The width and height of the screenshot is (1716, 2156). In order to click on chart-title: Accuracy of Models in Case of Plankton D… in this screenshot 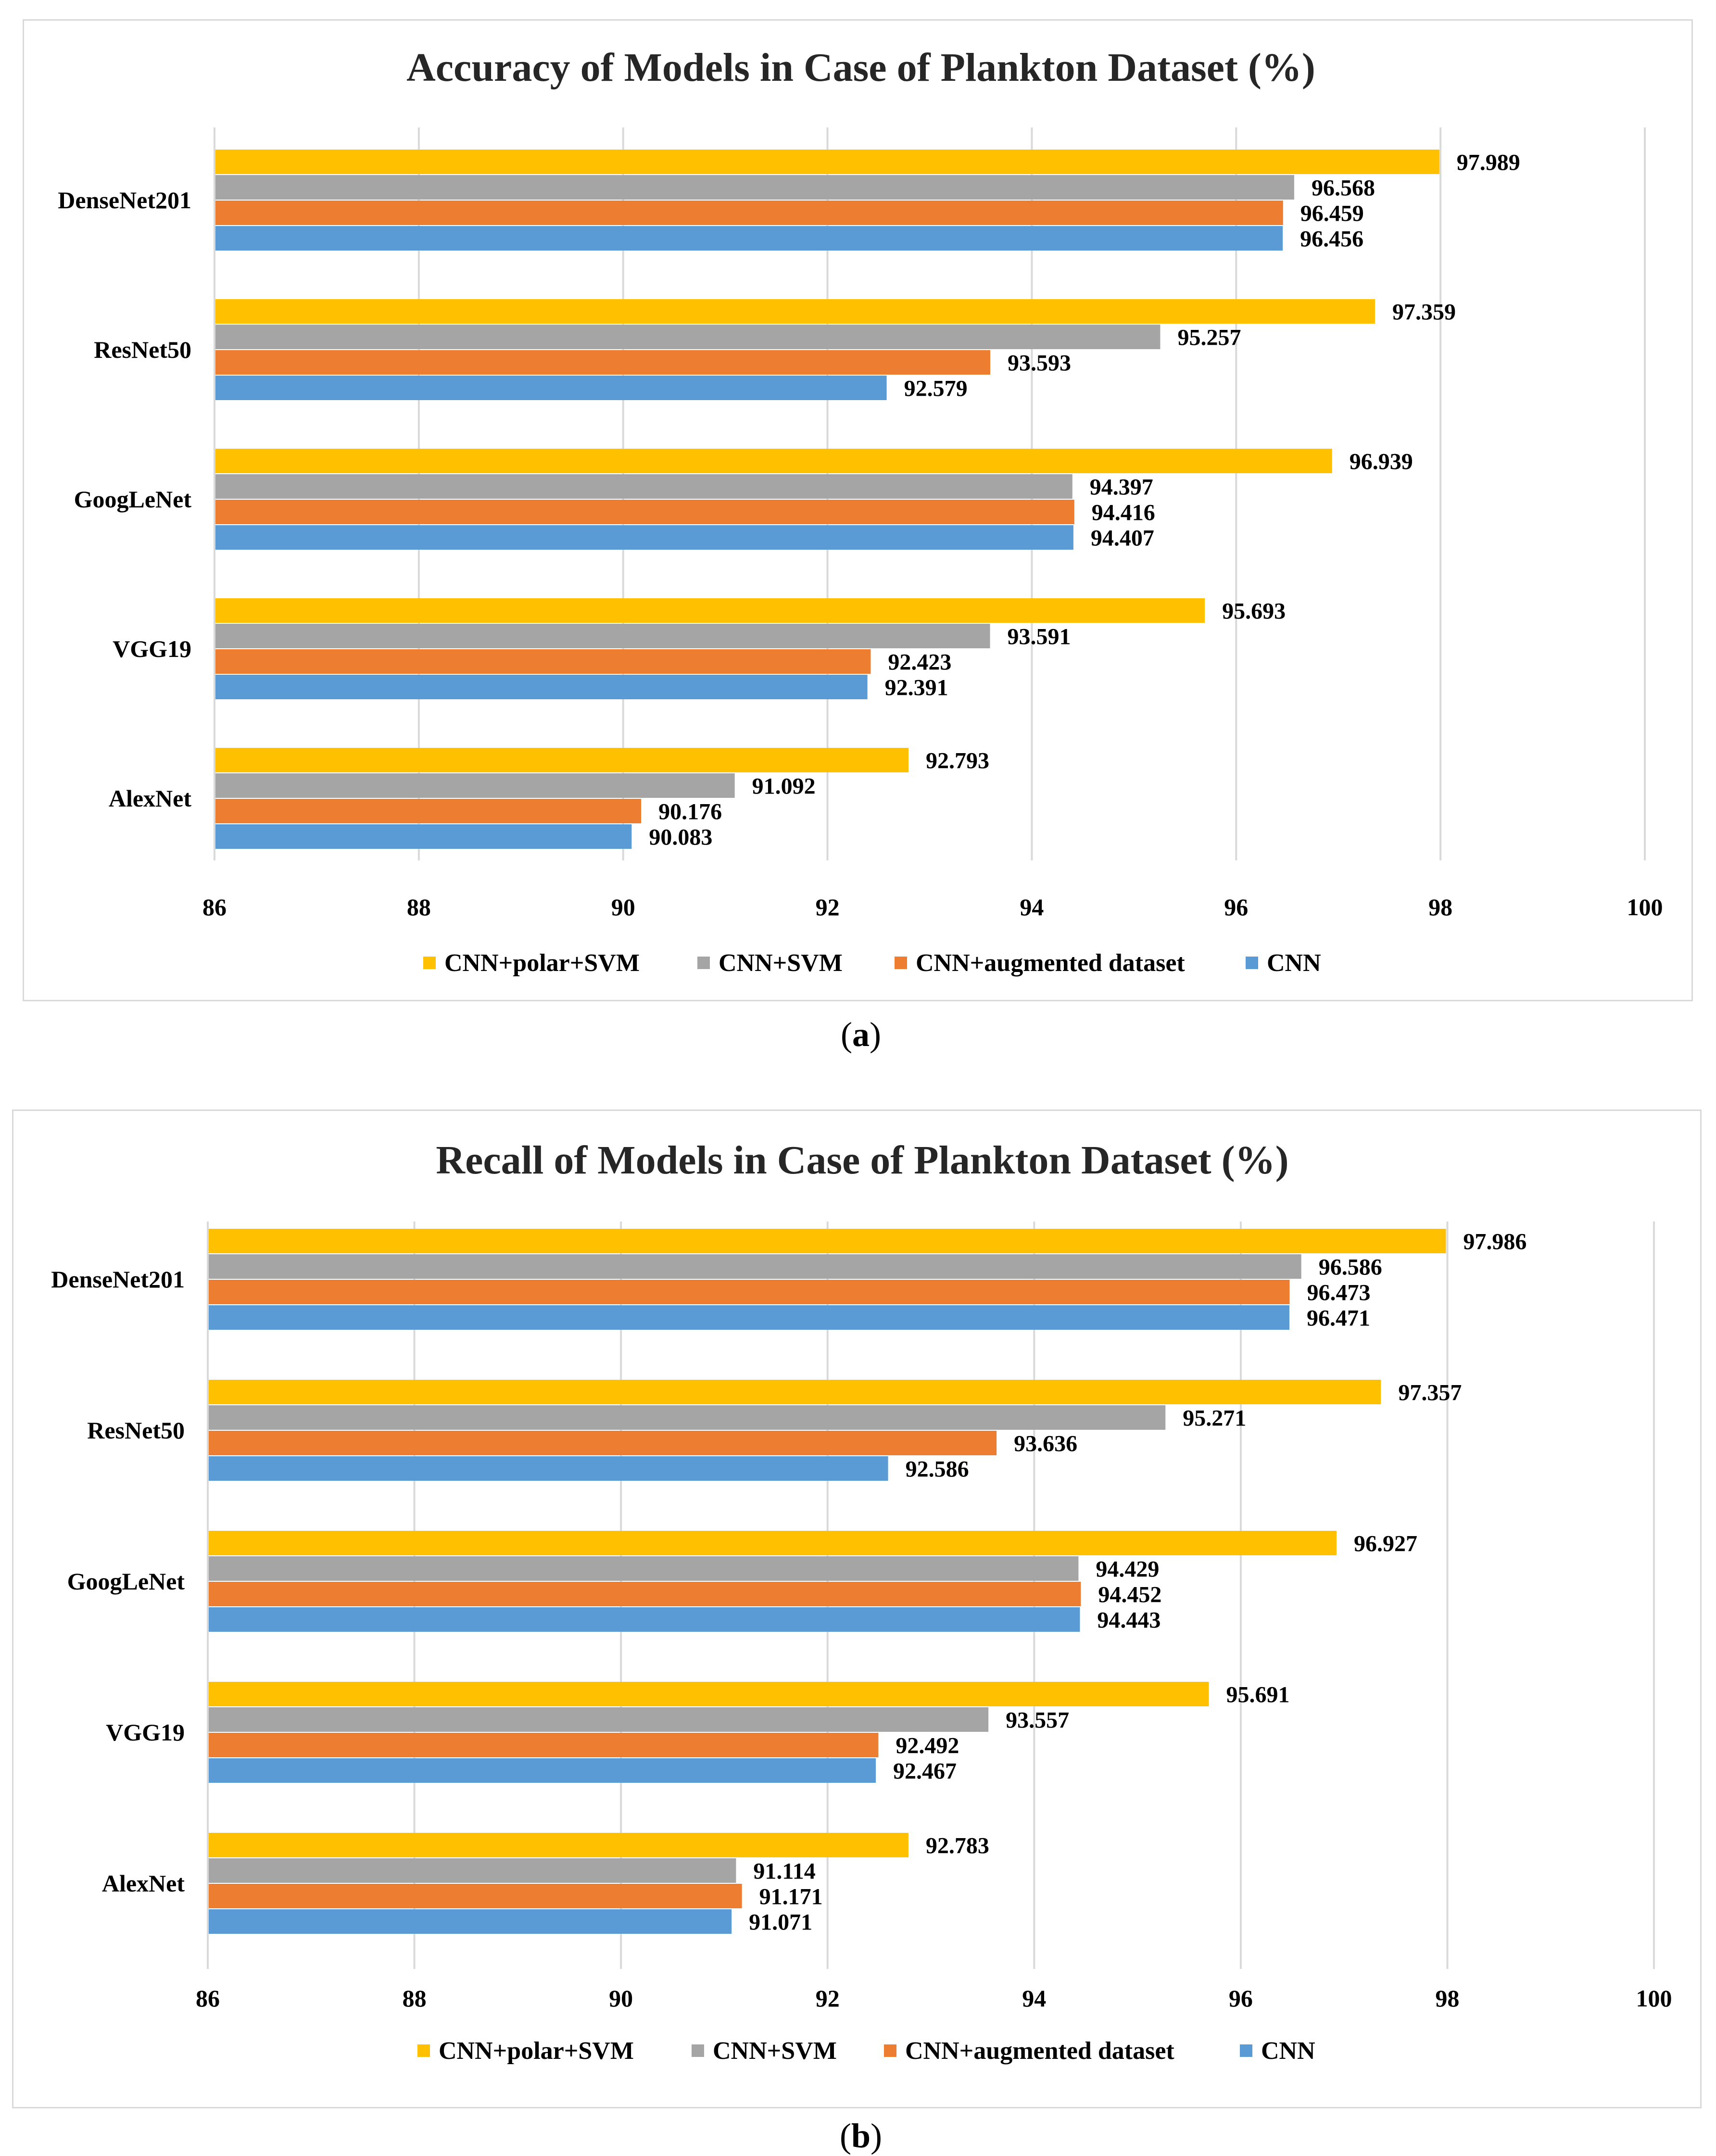, I will do `click(861, 67)`.